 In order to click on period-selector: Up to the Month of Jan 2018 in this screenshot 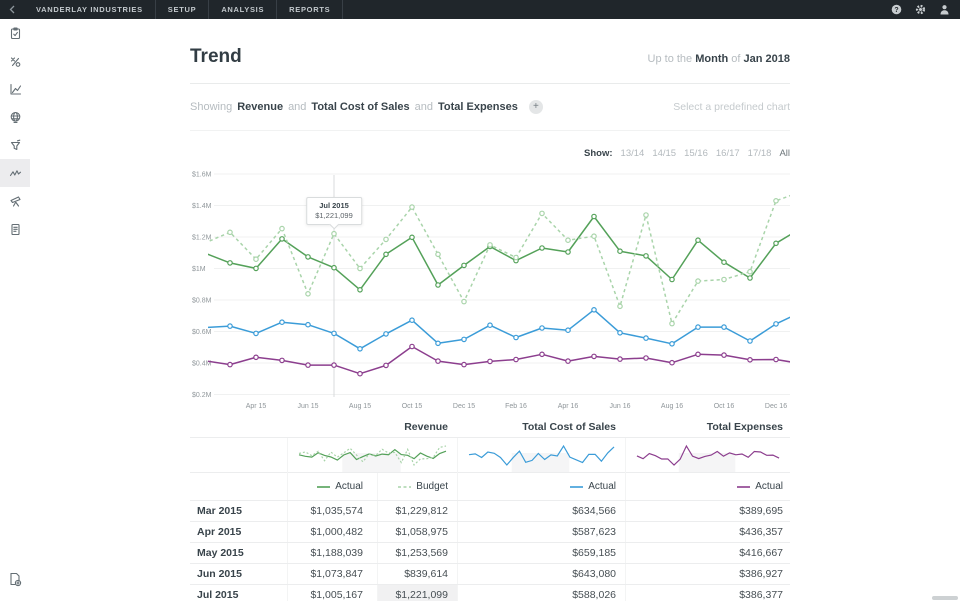, I will do `click(719, 60)`.